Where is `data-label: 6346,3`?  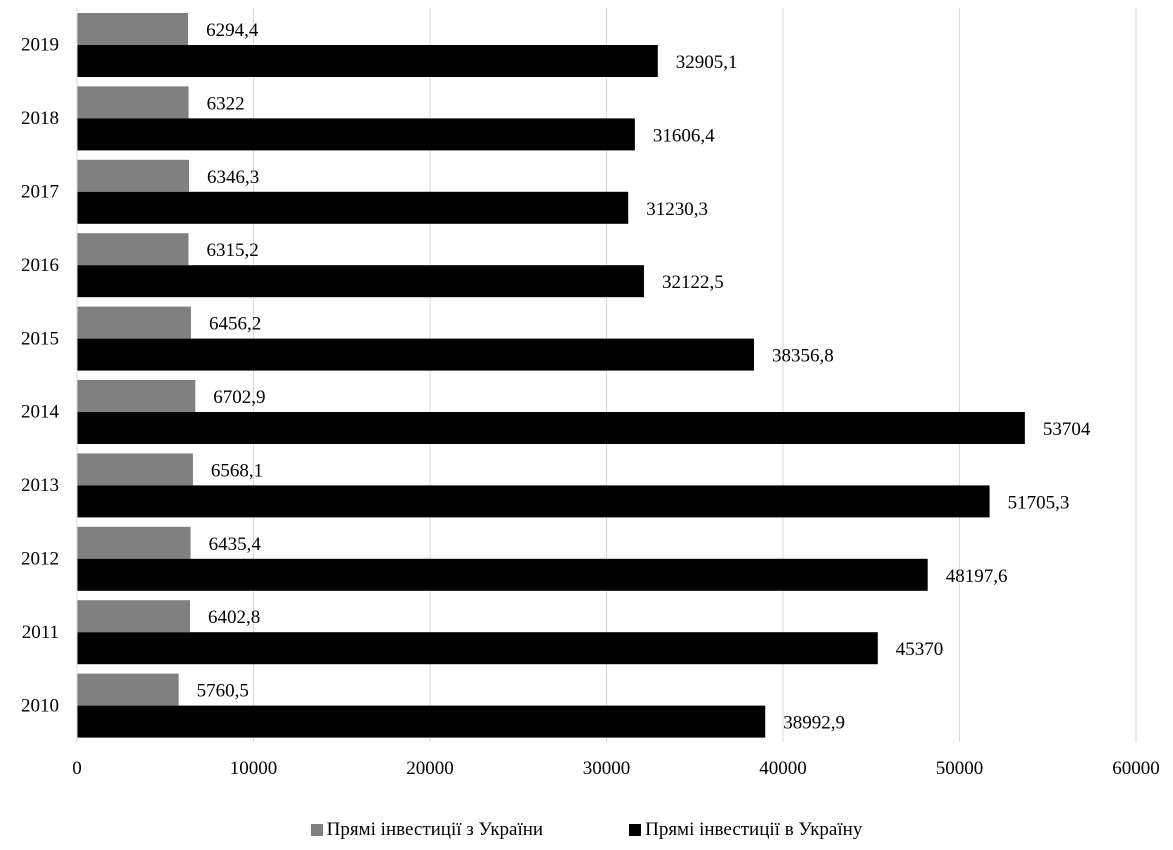
data-label: 6346,3 is located at coordinates (233, 177).